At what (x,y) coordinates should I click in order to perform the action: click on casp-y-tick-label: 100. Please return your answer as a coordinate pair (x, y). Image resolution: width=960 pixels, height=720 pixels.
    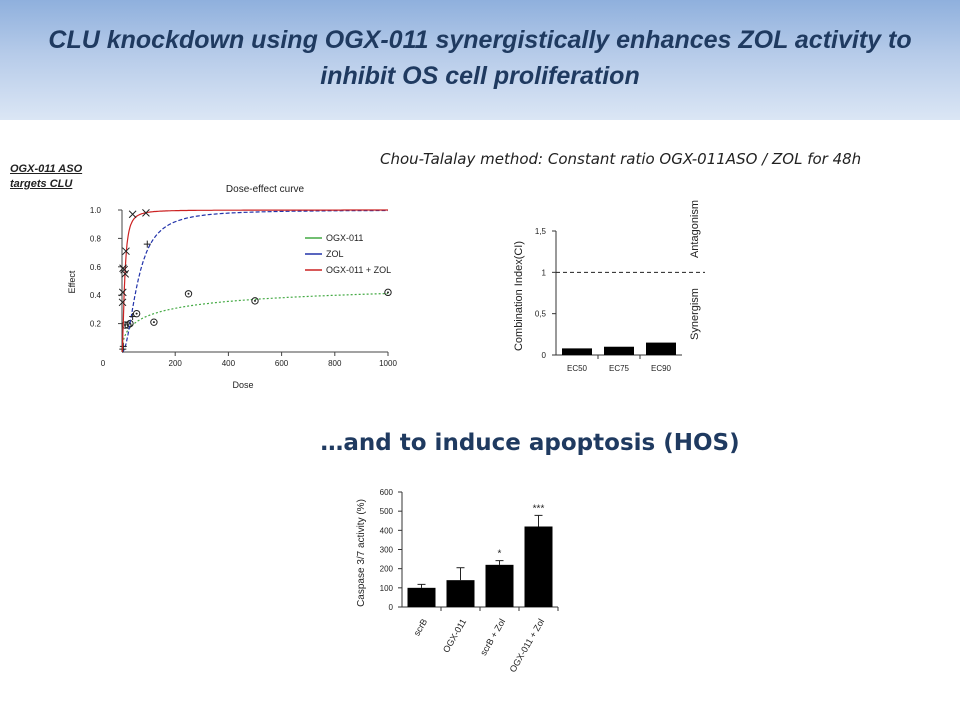
    Looking at the image, I should click on (387, 588).